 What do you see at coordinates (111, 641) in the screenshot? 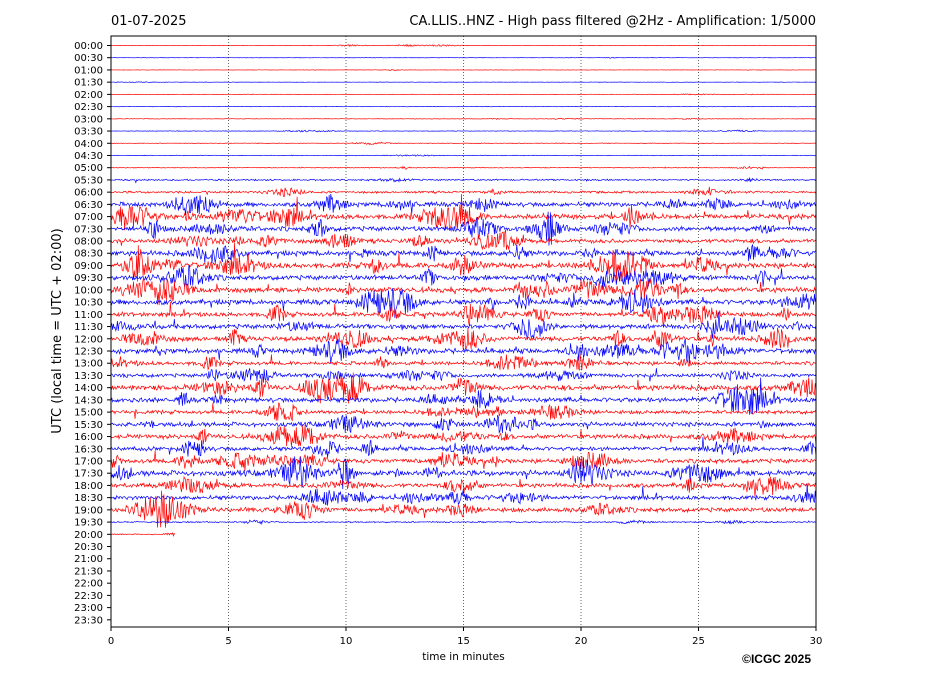
I see `x-tick-label: 0` at bounding box center [111, 641].